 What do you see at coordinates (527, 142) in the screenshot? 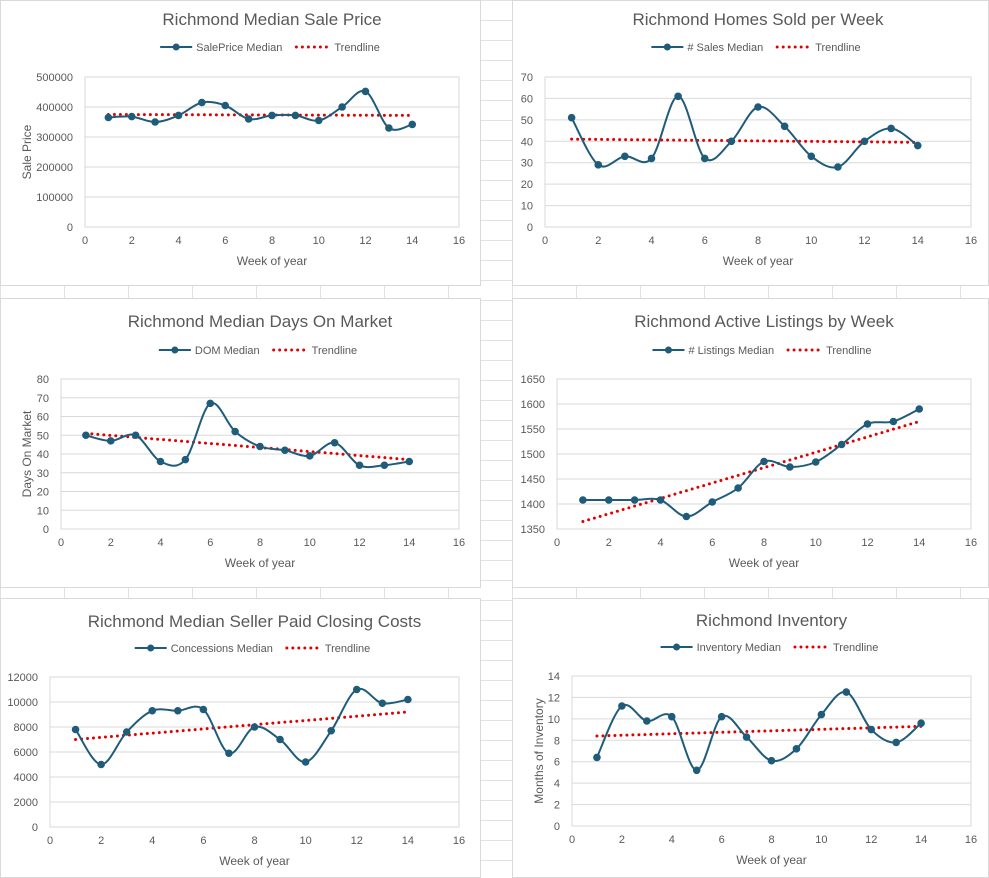
I see `y-tick-label: 40` at bounding box center [527, 142].